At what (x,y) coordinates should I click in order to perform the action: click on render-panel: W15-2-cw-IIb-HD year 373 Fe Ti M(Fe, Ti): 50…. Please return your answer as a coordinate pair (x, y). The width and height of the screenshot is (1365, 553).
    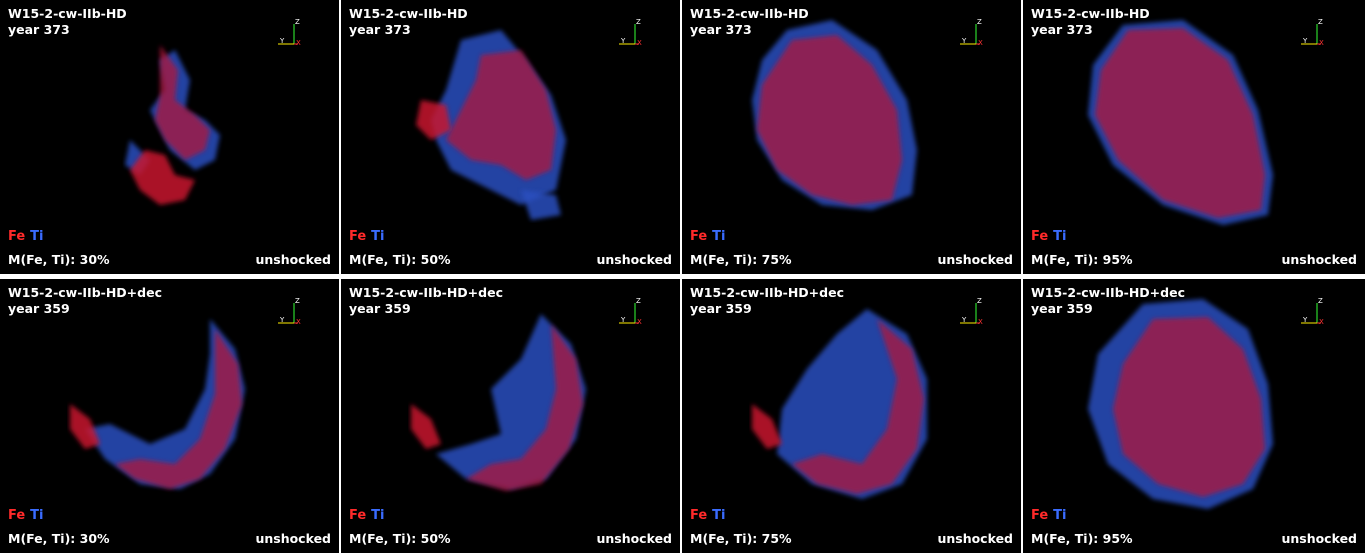
    Looking at the image, I should click on (510, 137).